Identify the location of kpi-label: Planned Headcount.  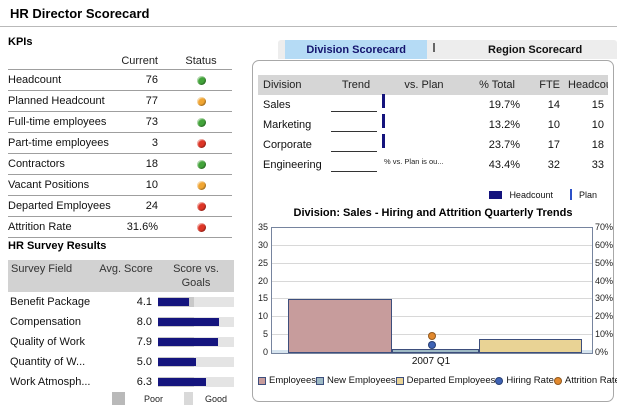
(56, 101).